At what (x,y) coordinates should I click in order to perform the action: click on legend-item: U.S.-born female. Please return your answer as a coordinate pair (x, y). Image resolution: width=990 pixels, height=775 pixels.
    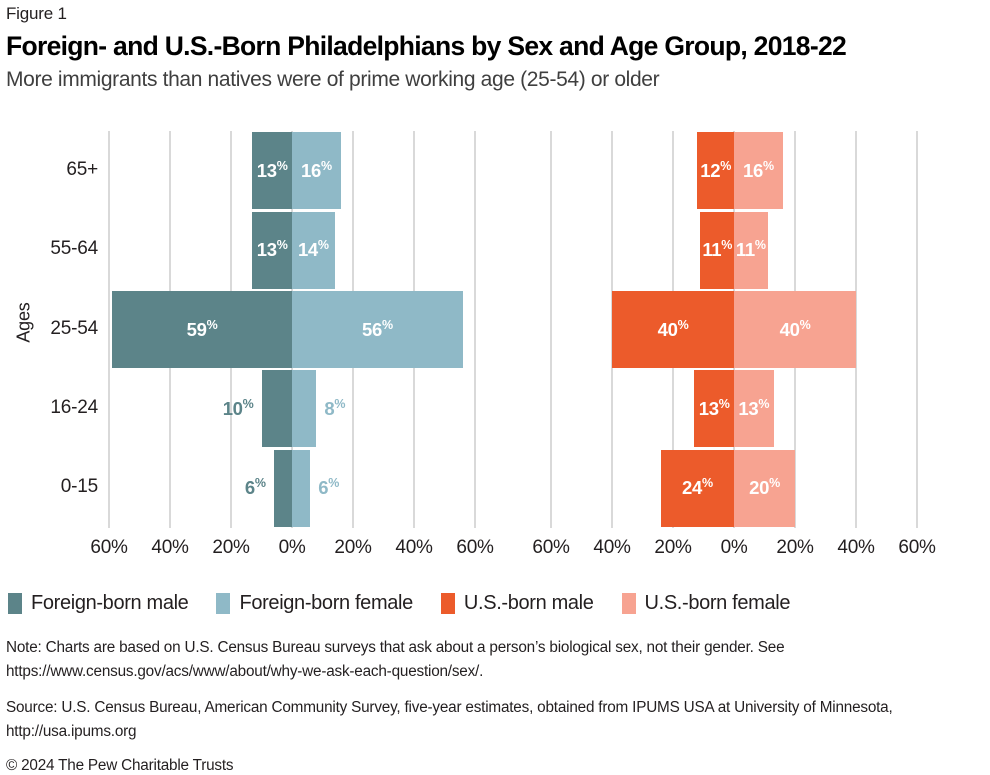
    Looking at the image, I should click on (706, 603).